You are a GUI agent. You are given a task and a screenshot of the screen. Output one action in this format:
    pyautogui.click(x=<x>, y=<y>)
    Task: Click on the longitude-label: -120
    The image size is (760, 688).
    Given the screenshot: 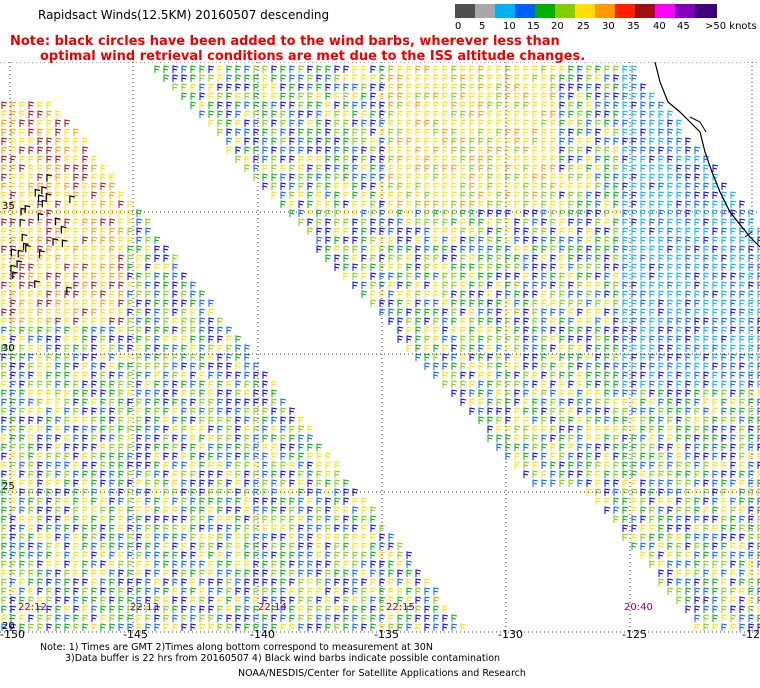 What is the action you would take?
    pyautogui.click(x=751, y=634)
    